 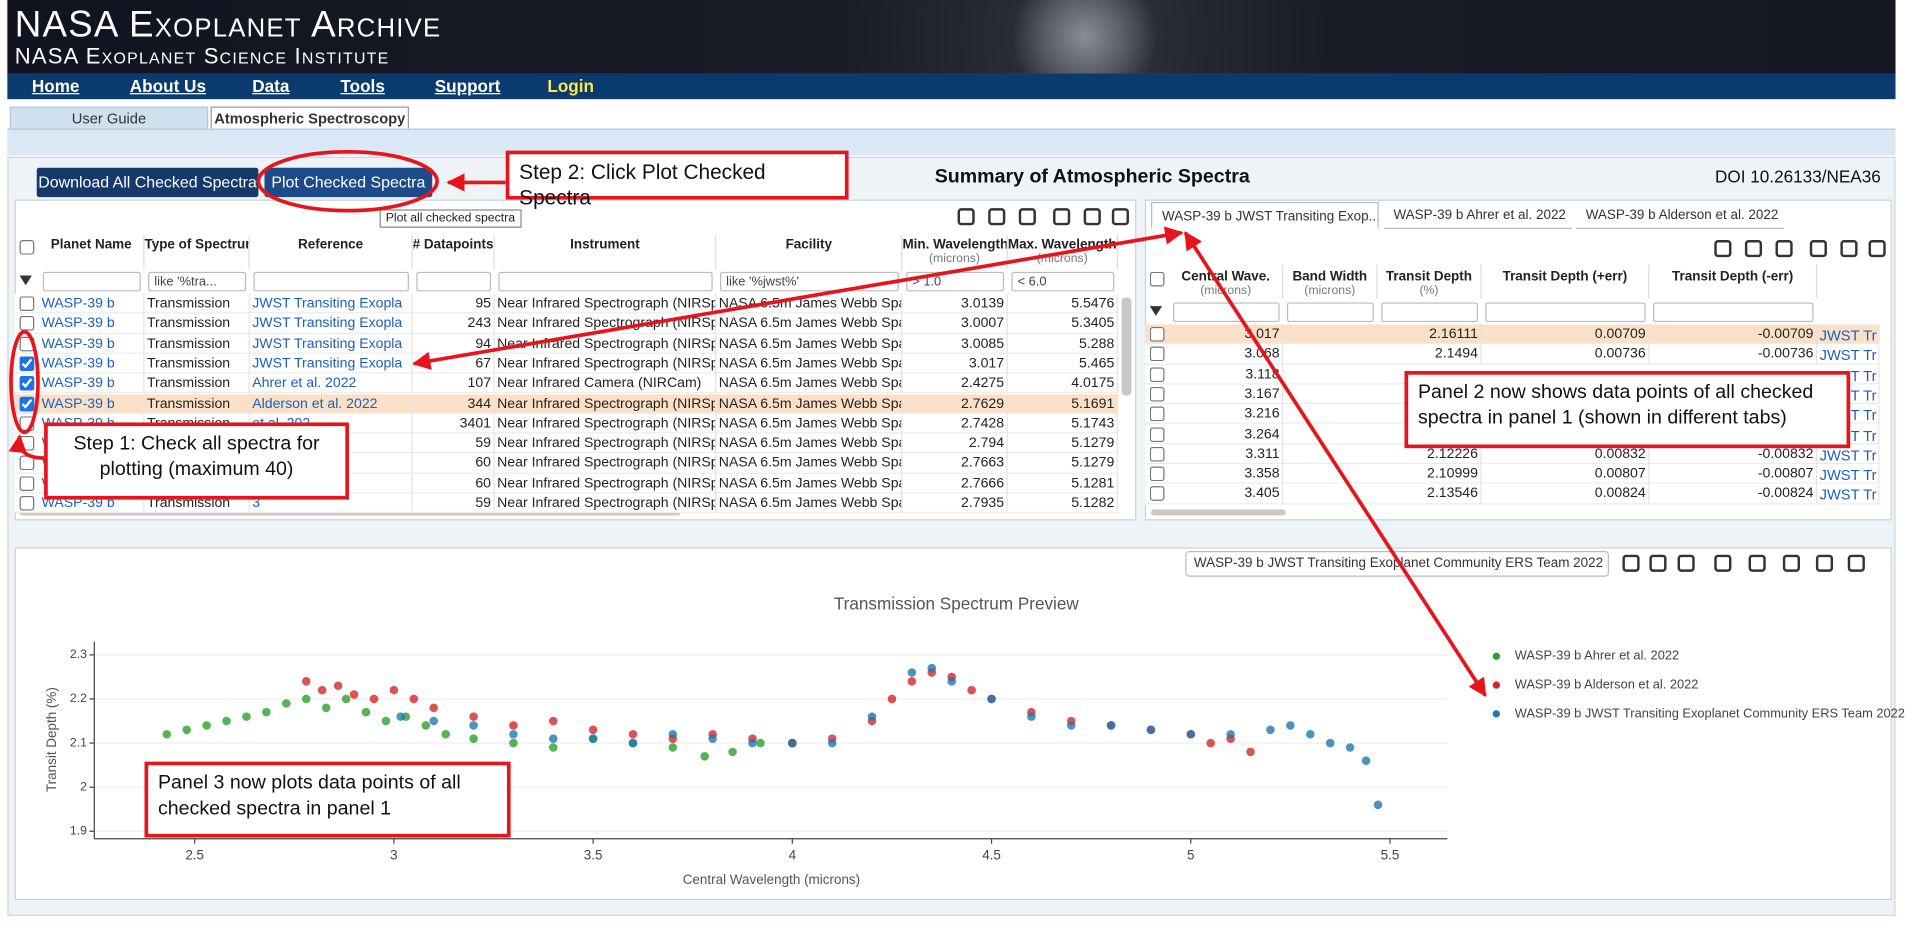 What do you see at coordinates (331, 403) in the screenshot?
I see `table-link: Alderson et al. 2022` at bounding box center [331, 403].